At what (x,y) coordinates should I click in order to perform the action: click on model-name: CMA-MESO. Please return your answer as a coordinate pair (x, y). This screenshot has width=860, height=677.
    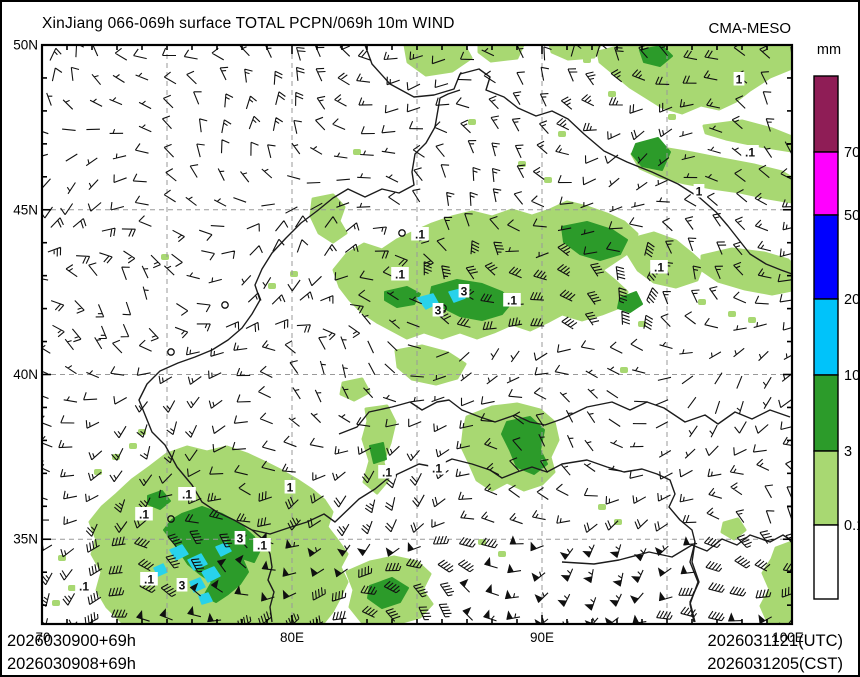
    Looking at the image, I should click on (750, 28).